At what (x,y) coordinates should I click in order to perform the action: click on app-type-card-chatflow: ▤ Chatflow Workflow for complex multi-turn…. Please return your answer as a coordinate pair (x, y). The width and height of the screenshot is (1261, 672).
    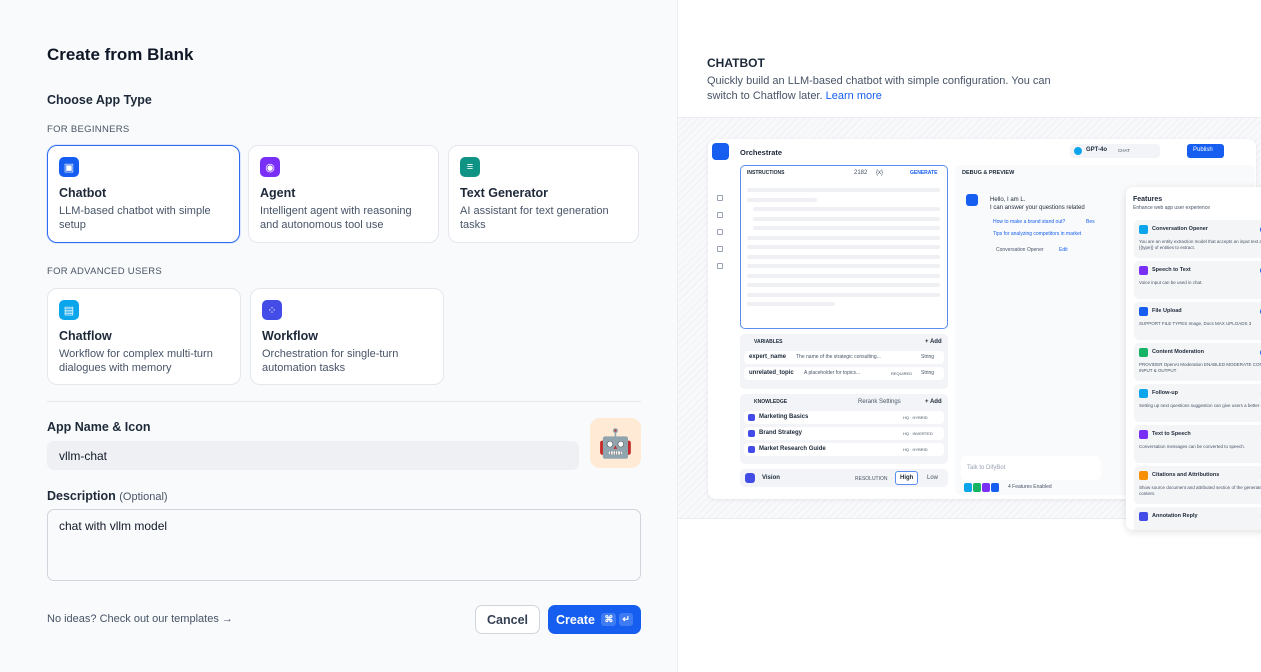
    Looking at the image, I should click on (144, 336).